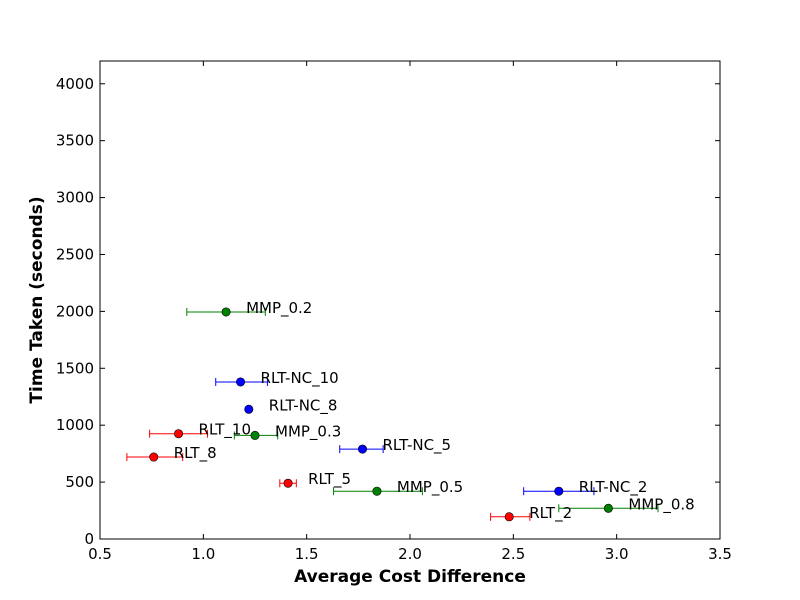 The image size is (800, 600). I want to click on x-tick-label: 2.5, so click(513, 554).